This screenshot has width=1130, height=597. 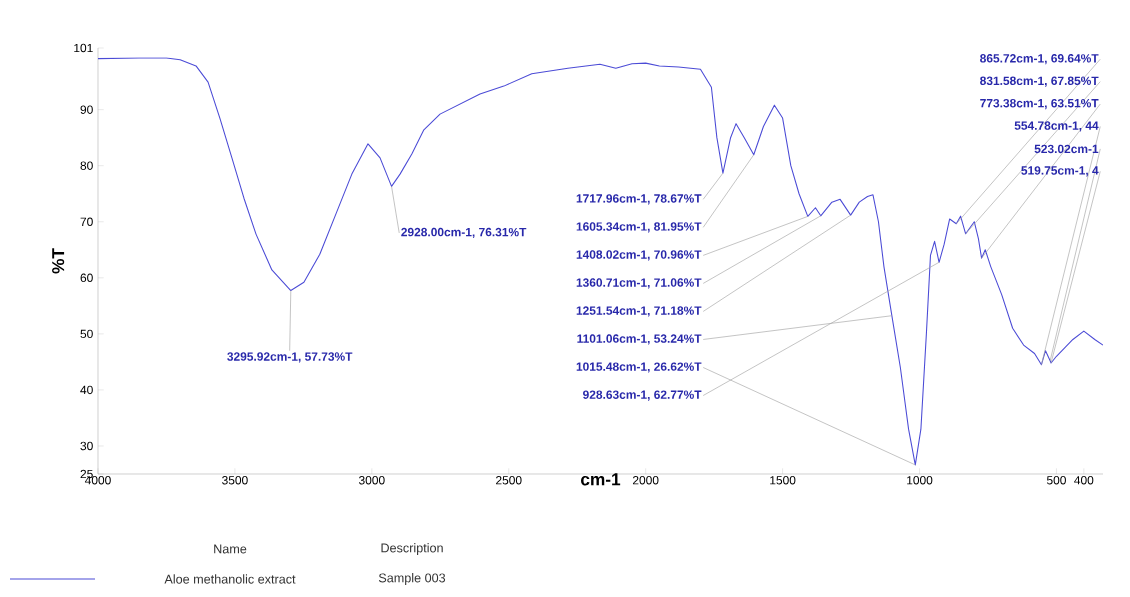 What do you see at coordinates (639, 227) in the screenshot?
I see `annotation: 1605.34cm-1, 81.95%T` at bounding box center [639, 227].